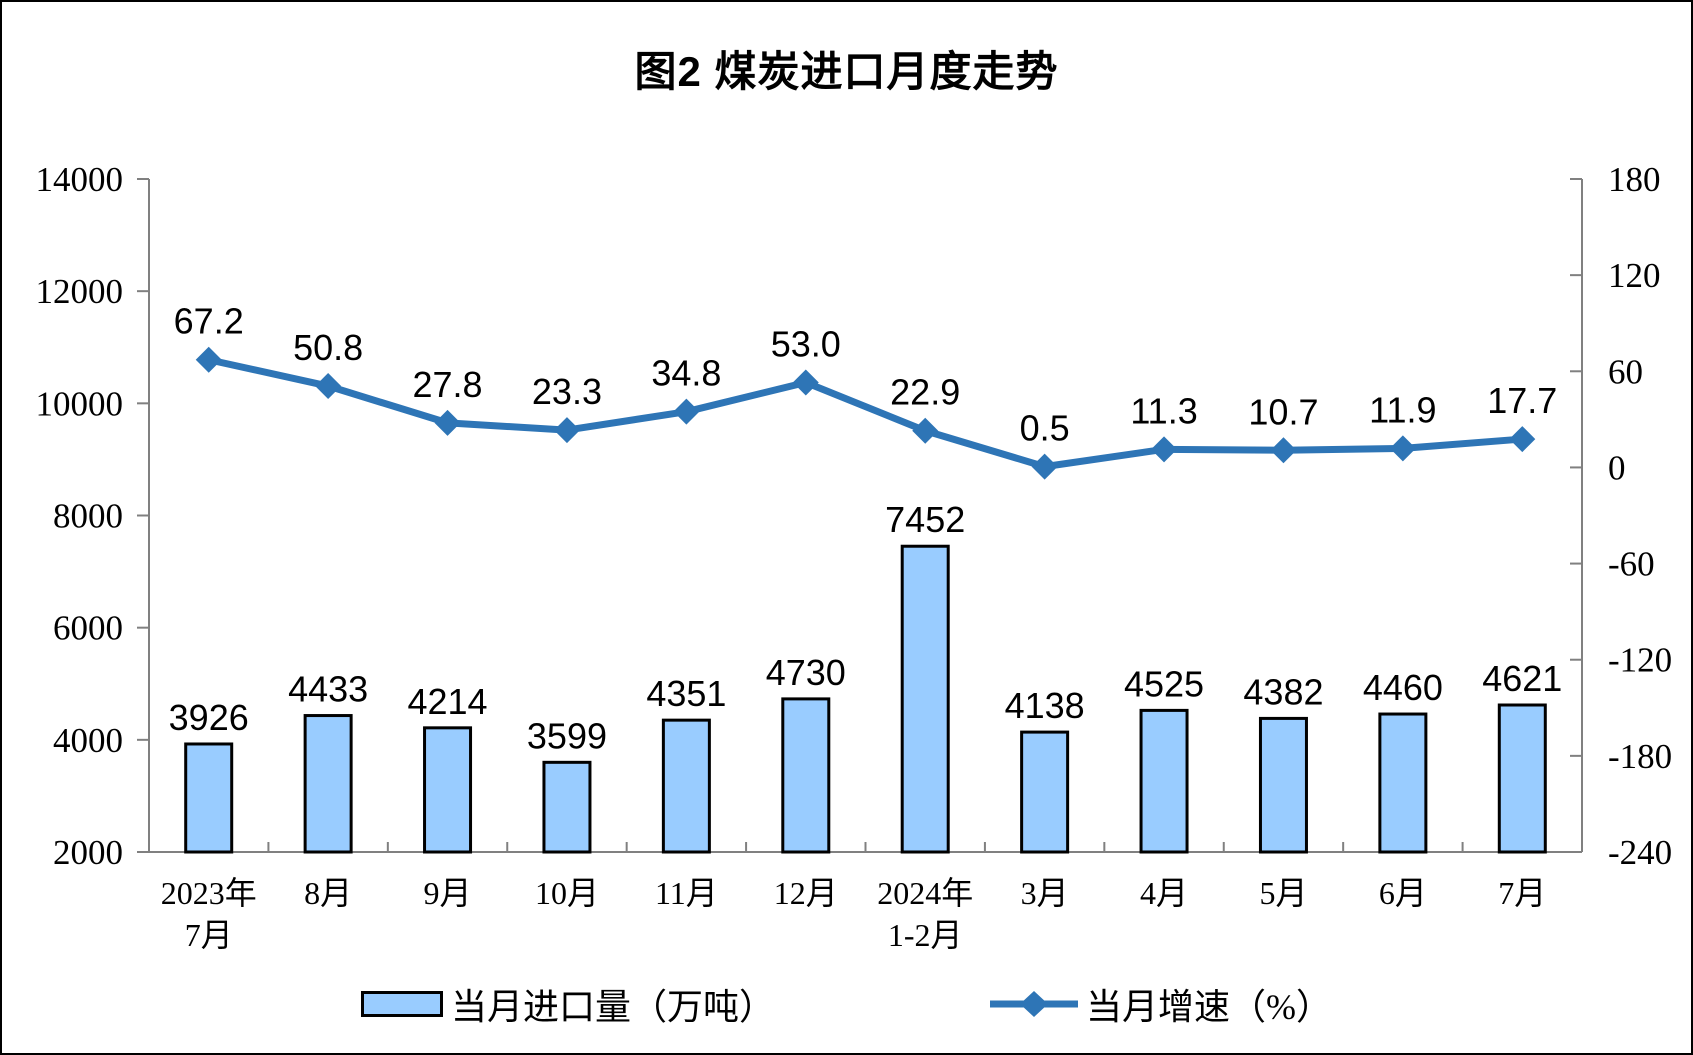 Image resolution: width=1693 pixels, height=1055 pixels. I want to click on bar-value-label: 4138, so click(1045, 705).